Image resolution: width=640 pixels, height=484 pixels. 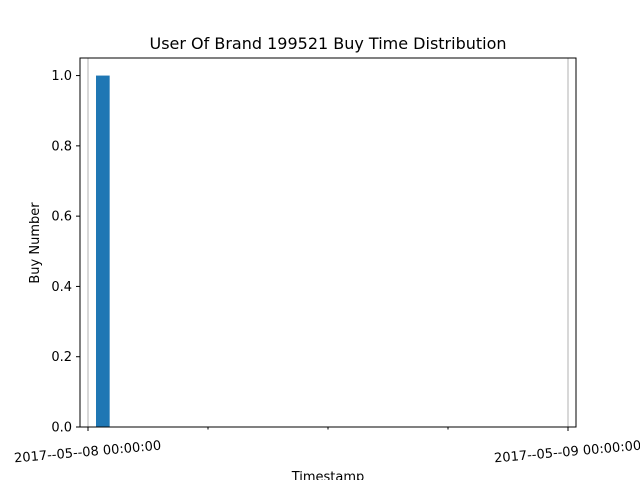 What do you see at coordinates (61, 357) in the screenshot?
I see `y-tick-label-1: 0.2` at bounding box center [61, 357].